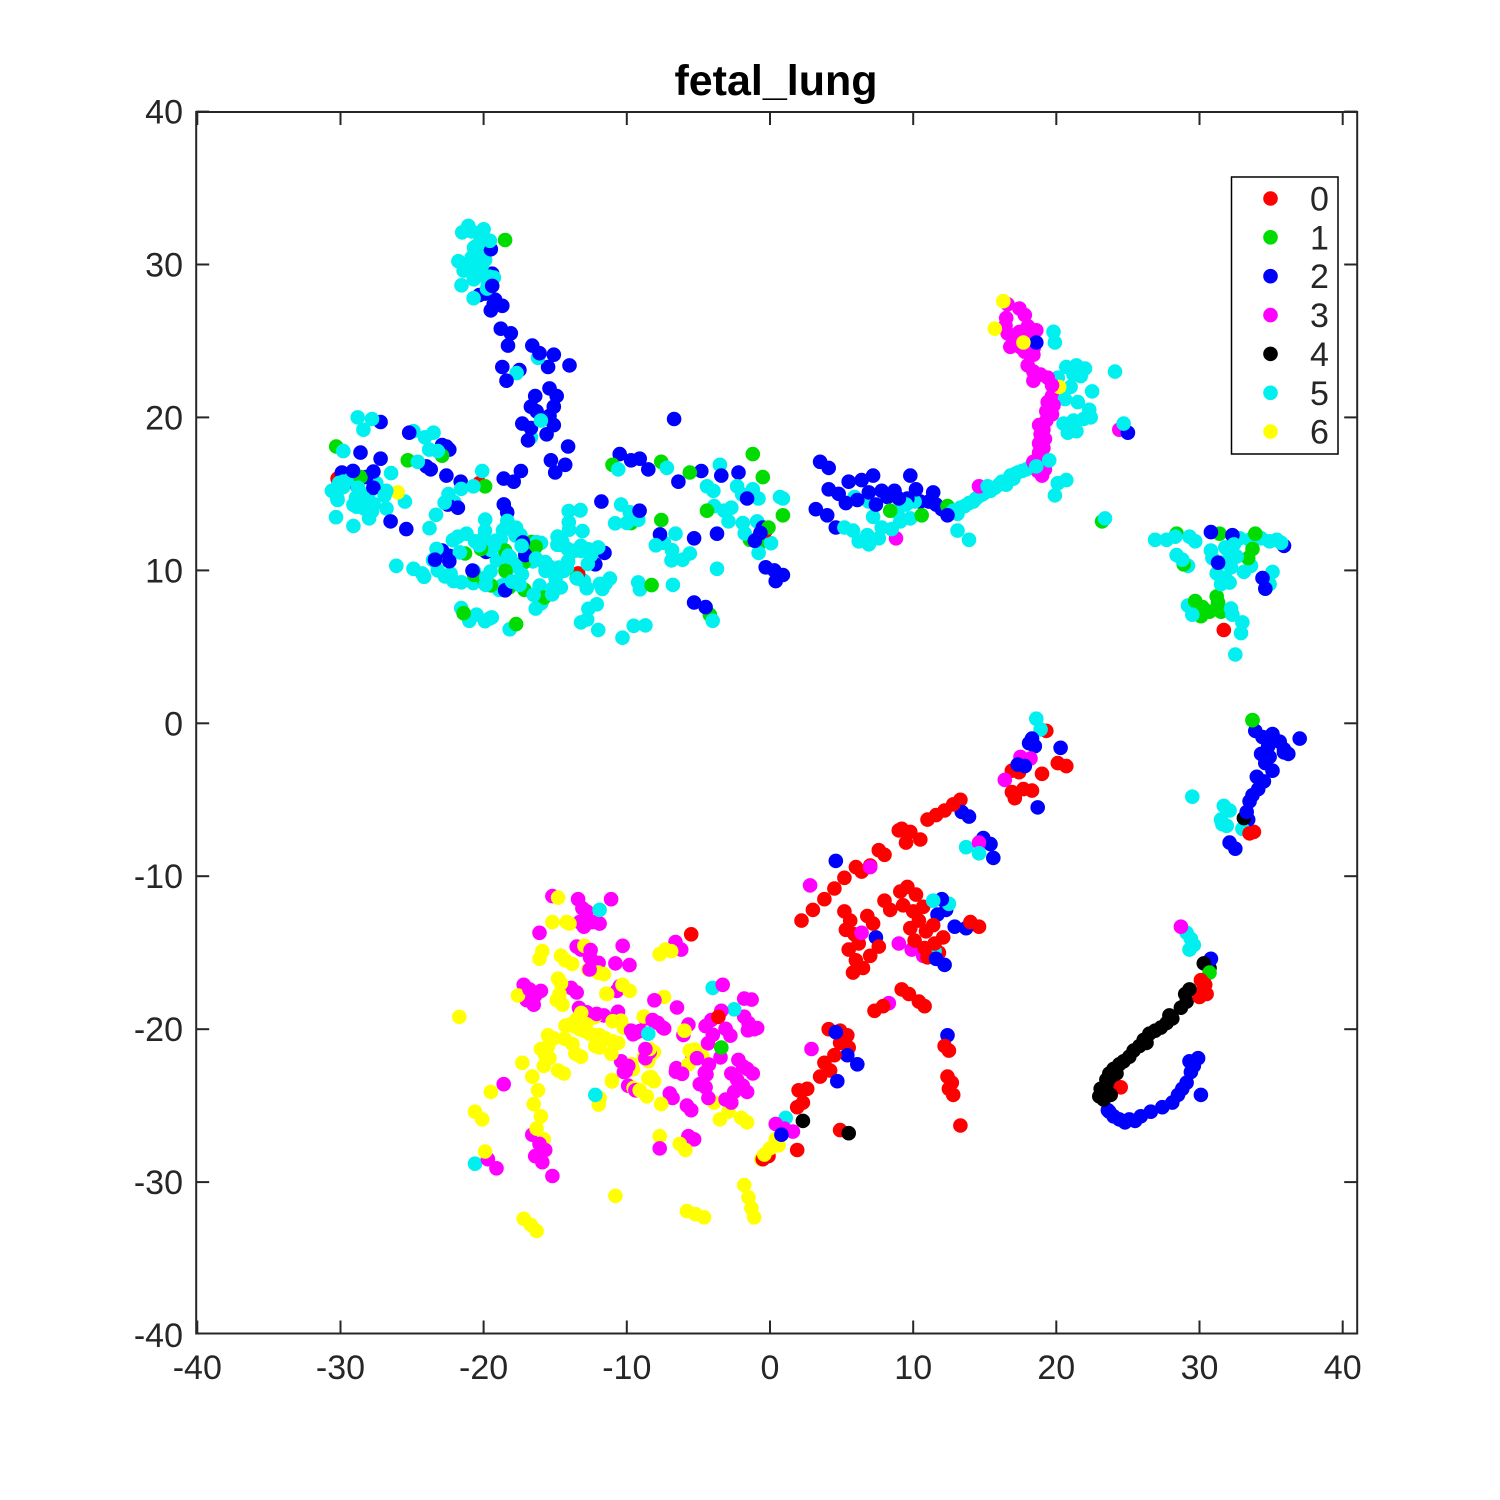  Describe the element at coordinates (775, 81) in the screenshot. I see `svg-text: fetal_lung` at that location.